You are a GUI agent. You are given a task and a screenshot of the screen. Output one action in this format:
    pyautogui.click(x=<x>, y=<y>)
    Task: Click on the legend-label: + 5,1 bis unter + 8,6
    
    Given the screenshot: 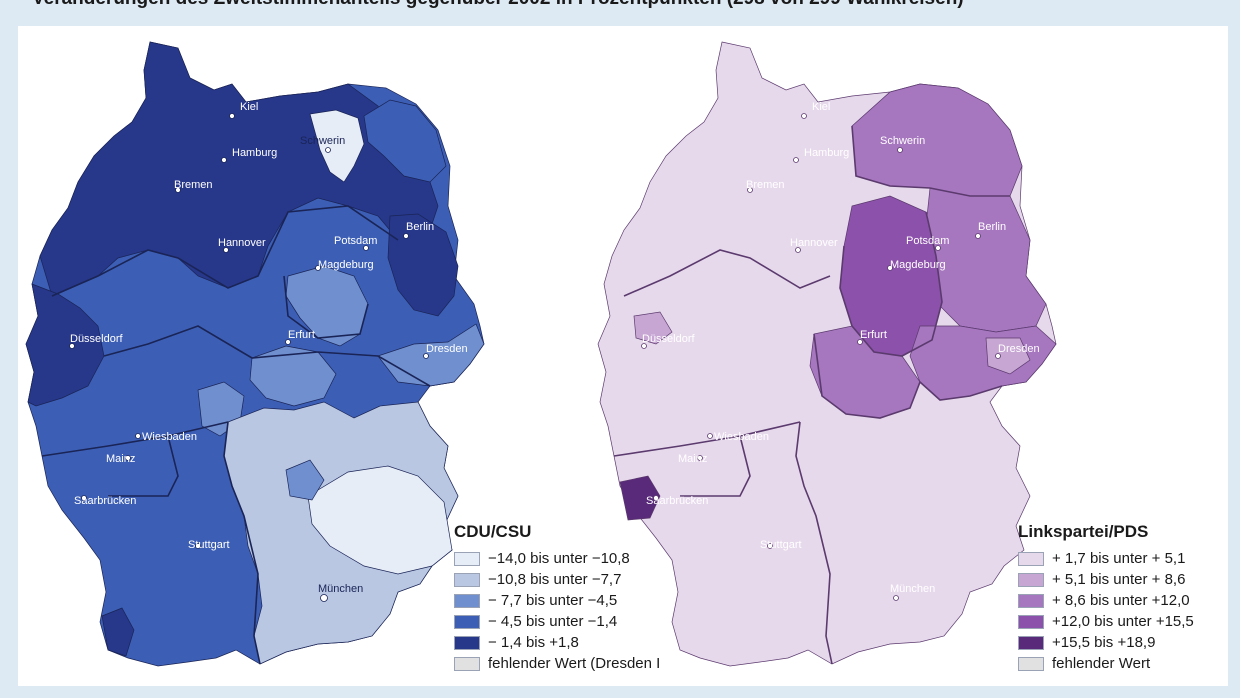 What is the action you would take?
    pyautogui.click(x=1119, y=579)
    